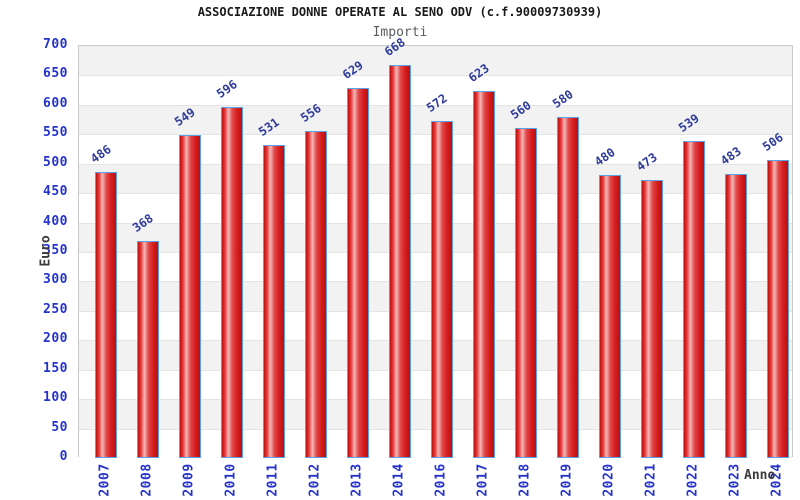 The image size is (800, 500). I want to click on x-tick-label: 2016, so click(441, 480).